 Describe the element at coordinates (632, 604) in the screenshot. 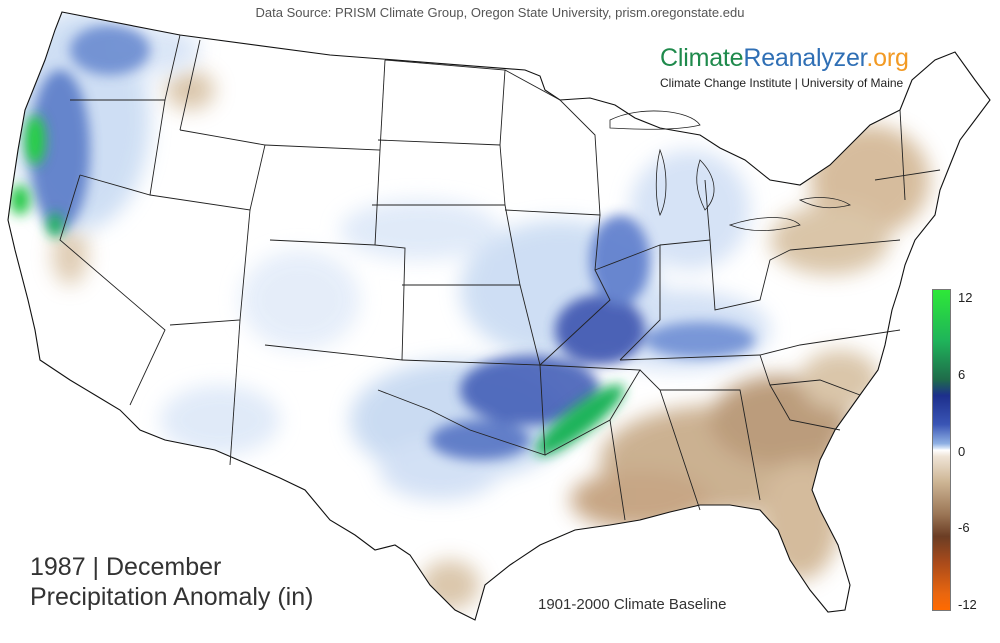

I see `baseline-label: 1901-2000 Climate Baseline` at that location.